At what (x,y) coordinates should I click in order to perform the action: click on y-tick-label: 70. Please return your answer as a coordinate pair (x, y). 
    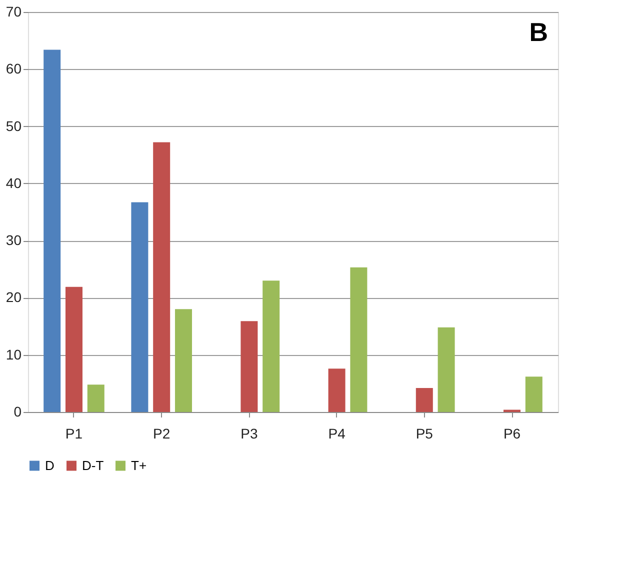
    Looking at the image, I should click on (14, 12).